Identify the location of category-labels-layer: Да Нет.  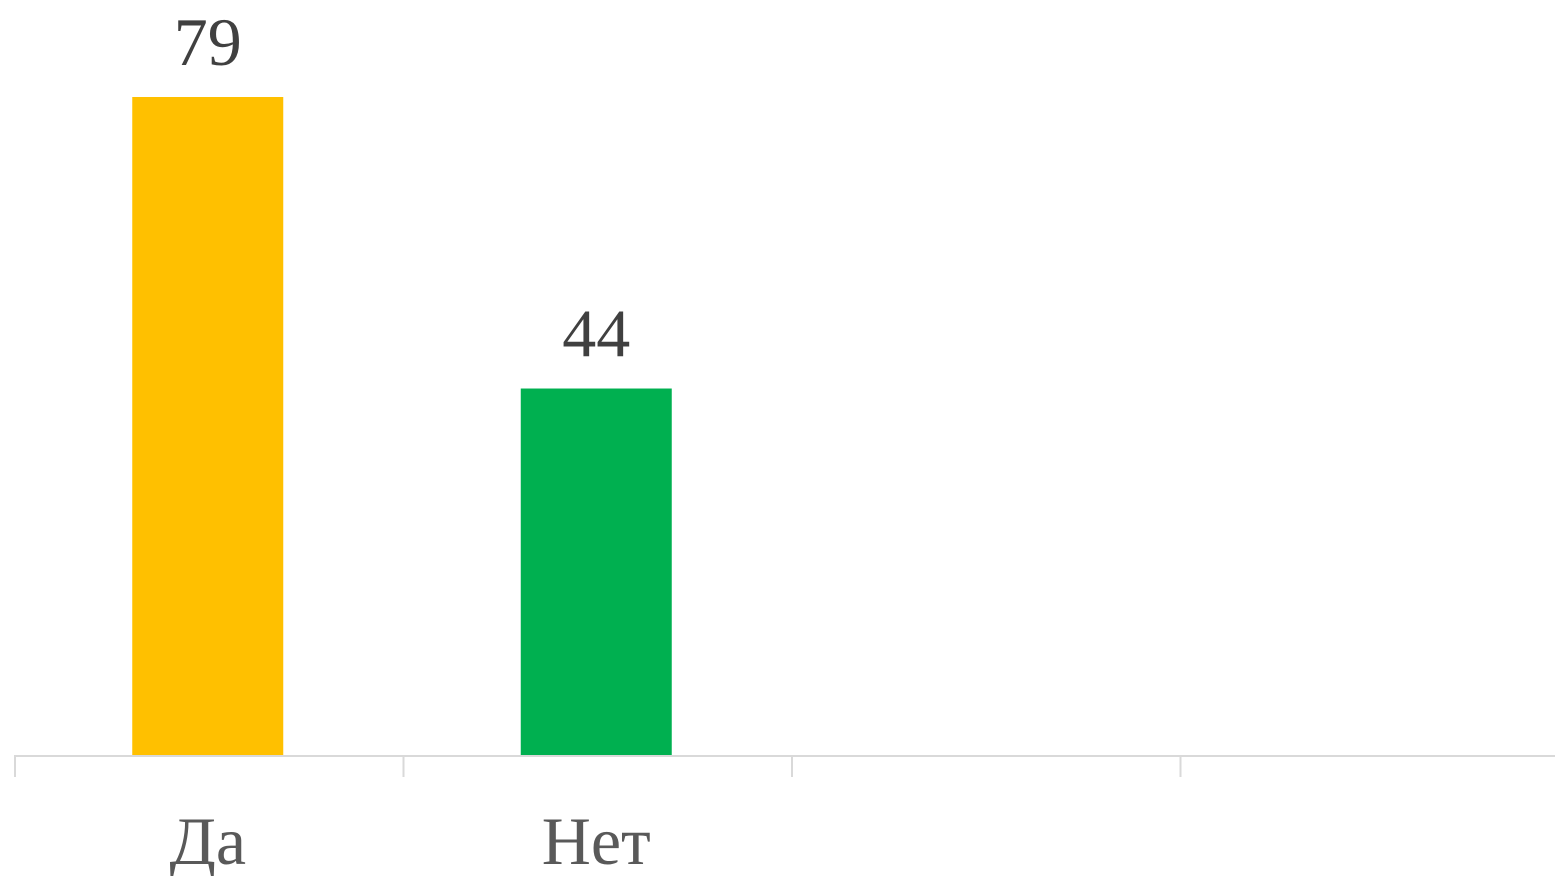
(409, 839).